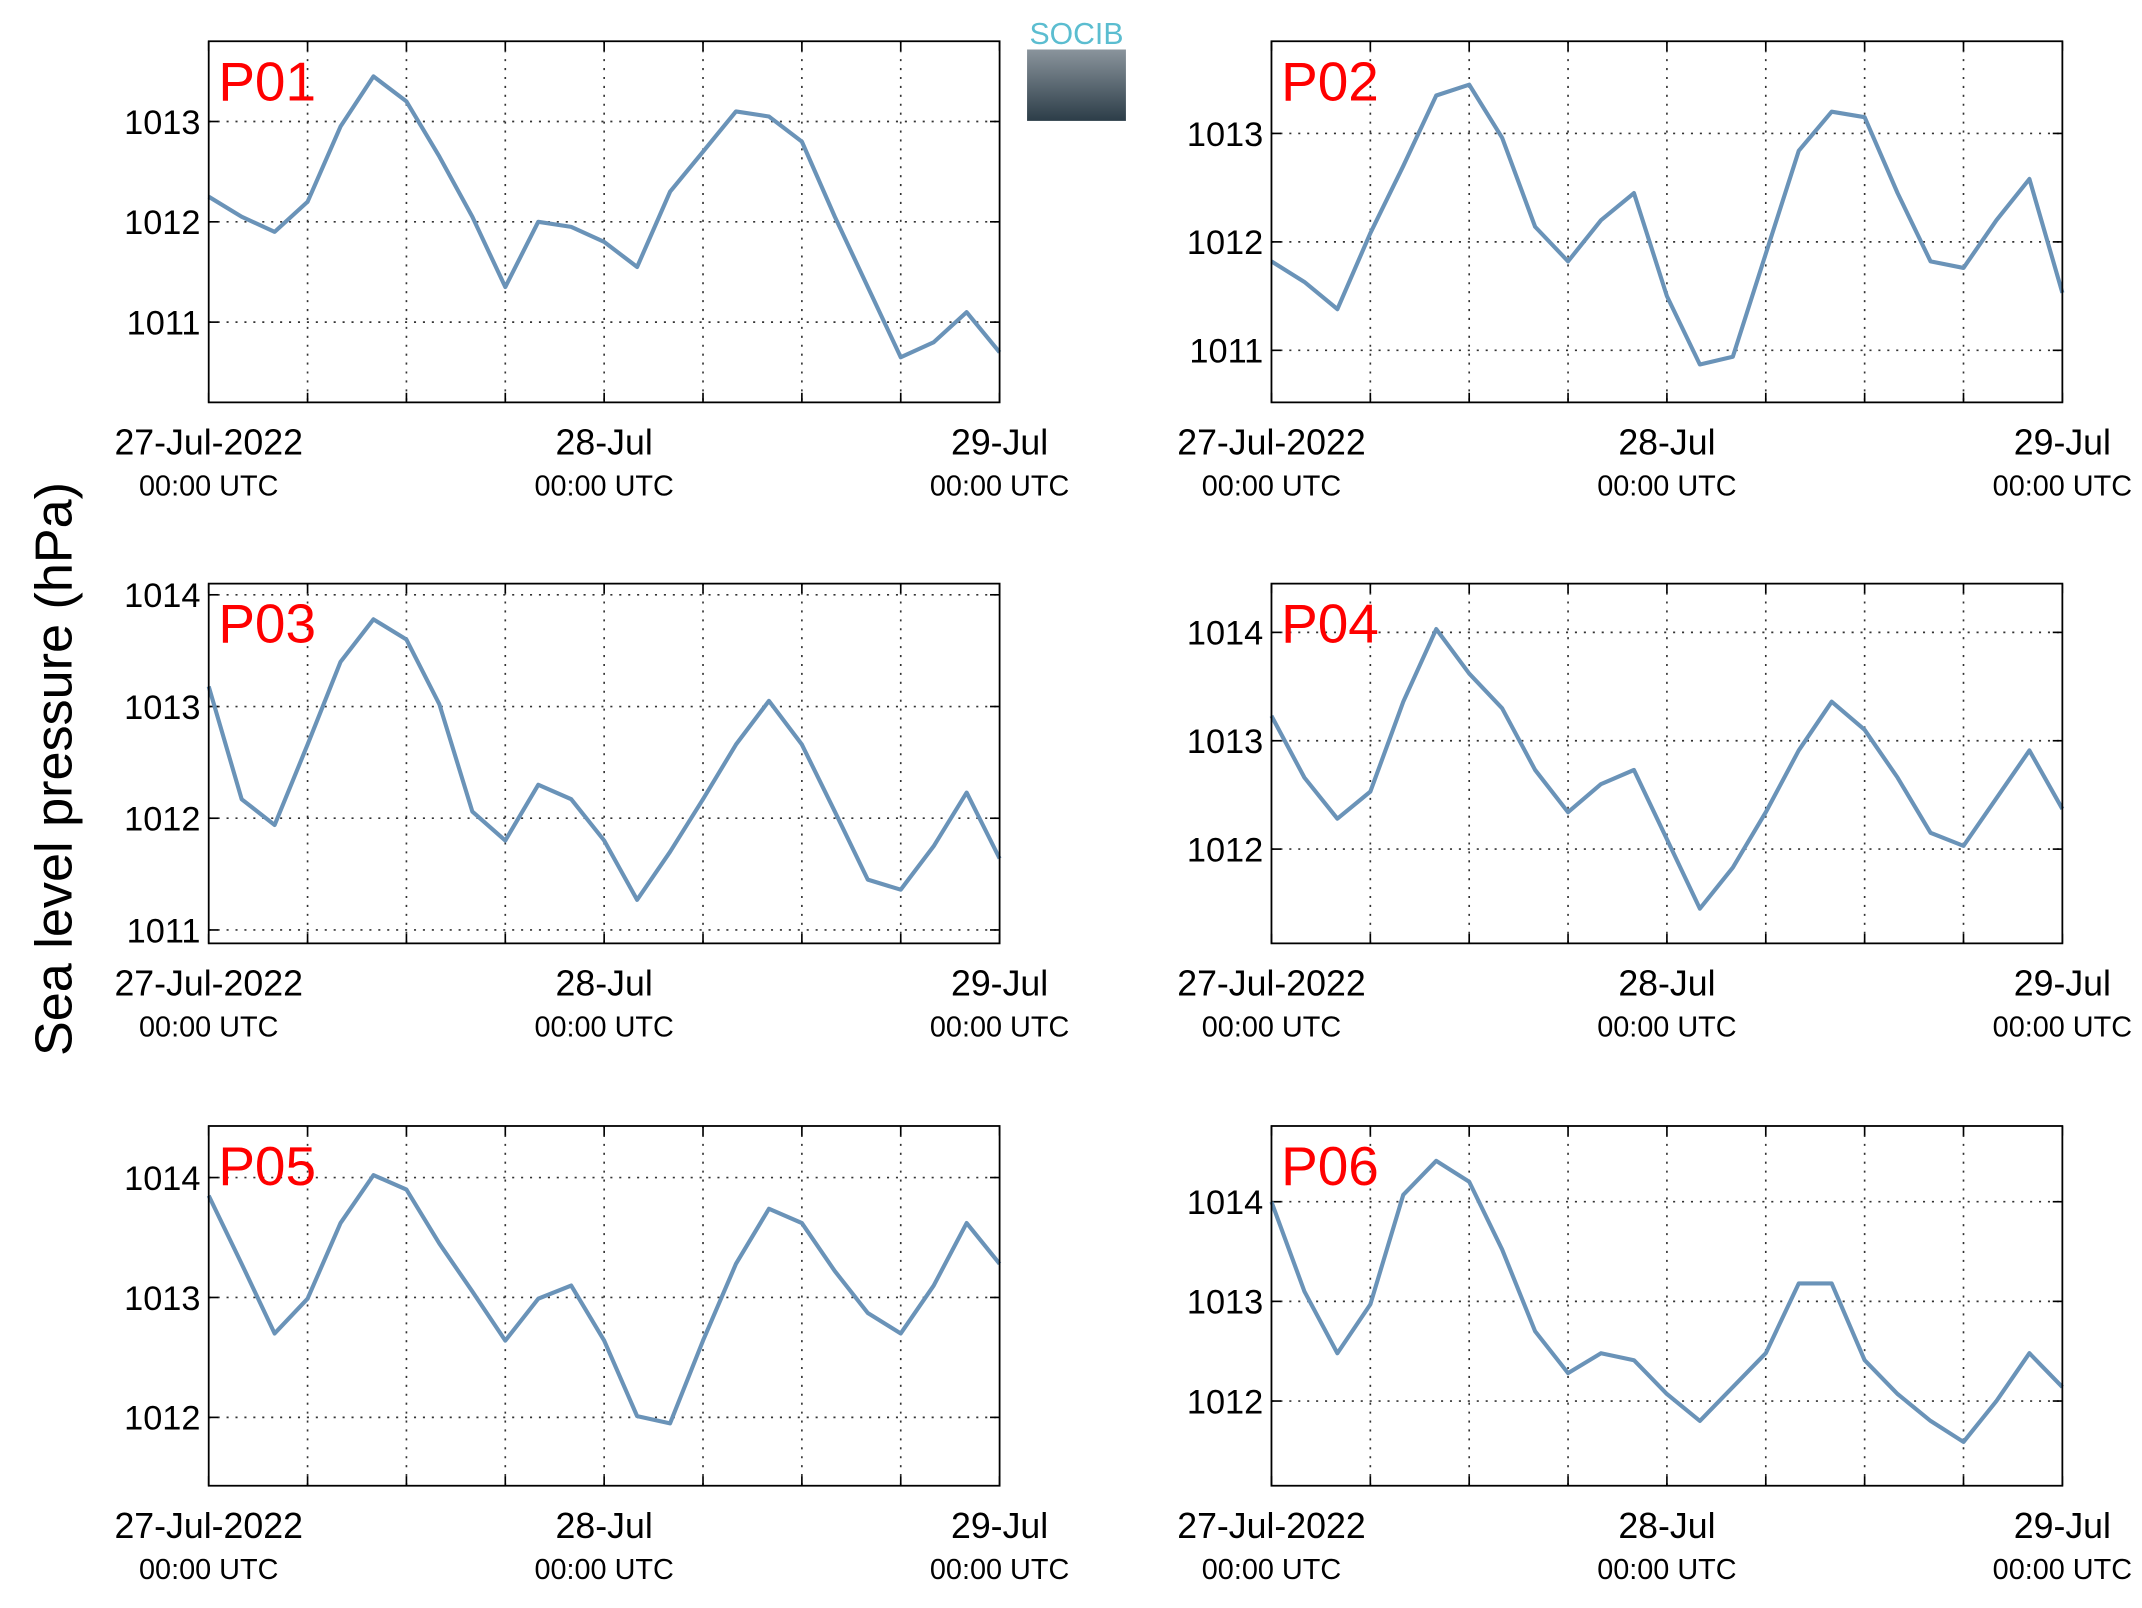 This screenshot has width=2142, height=1608. What do you see at coordinates (1330, 81) in the screenshot?
I see `panel-title: P02` at bounding box center [1330, 81].